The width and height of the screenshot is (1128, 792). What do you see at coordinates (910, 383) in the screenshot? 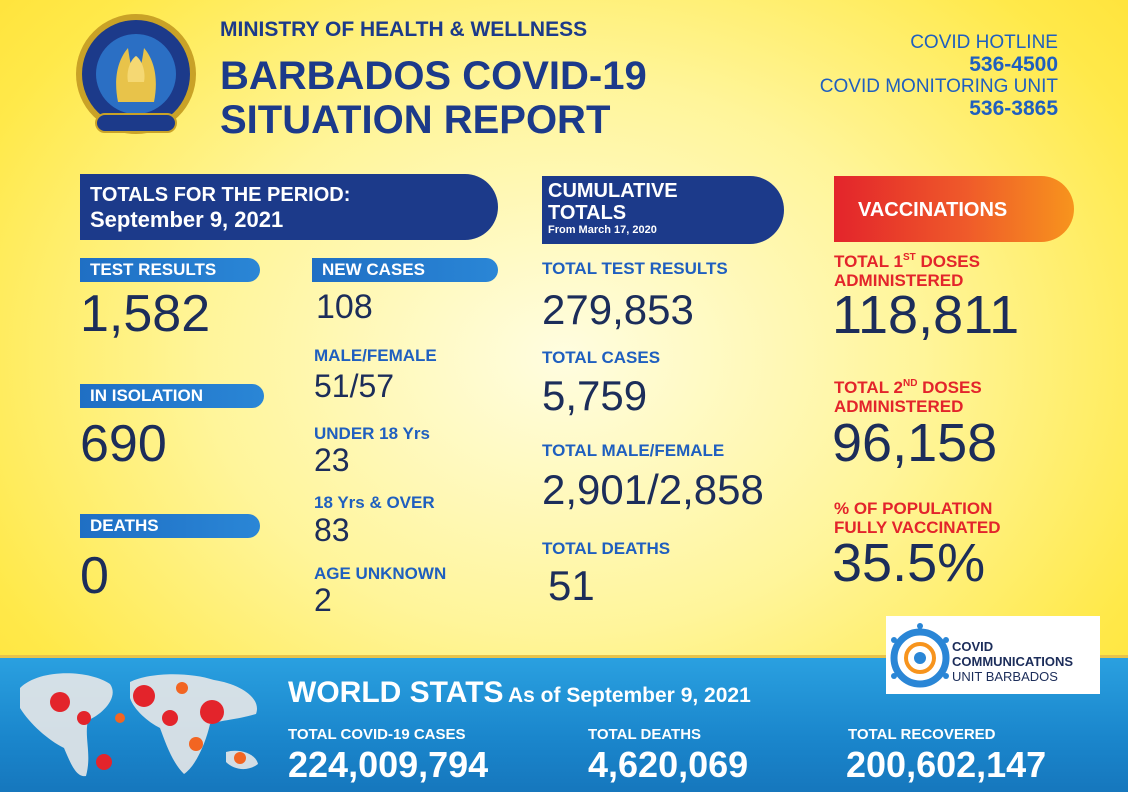
I see `second-doses-label-sup: ND` at bounding box center [910, 383].